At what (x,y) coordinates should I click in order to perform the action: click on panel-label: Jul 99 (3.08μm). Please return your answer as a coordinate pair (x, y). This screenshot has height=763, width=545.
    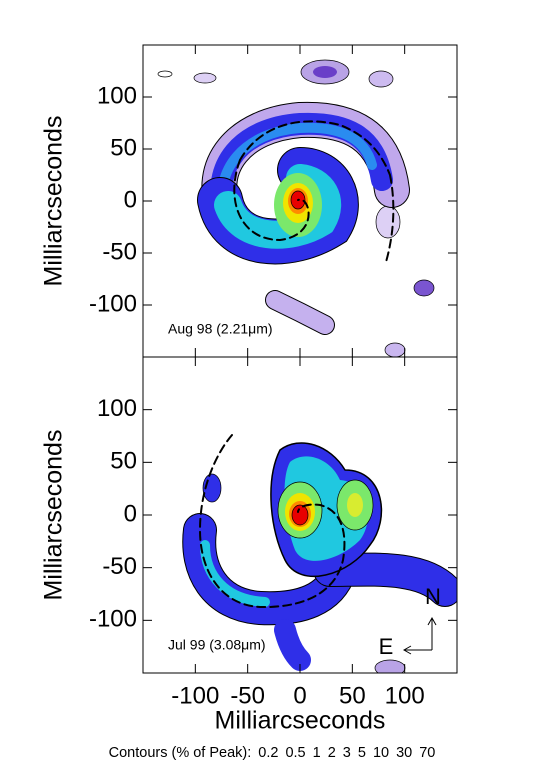
    Looking at the image, I should click on (217, 645).